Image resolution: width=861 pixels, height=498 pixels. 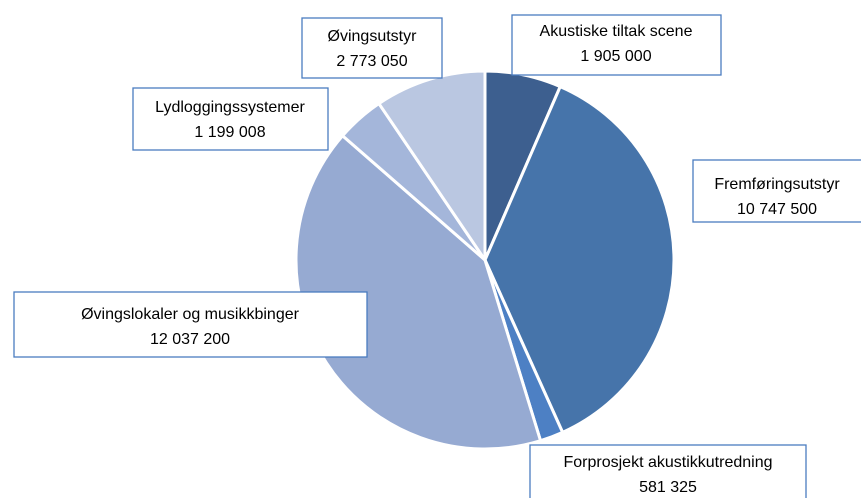 I want to click on slice-value-label: 12 037 200, so click(x=190, y=339).